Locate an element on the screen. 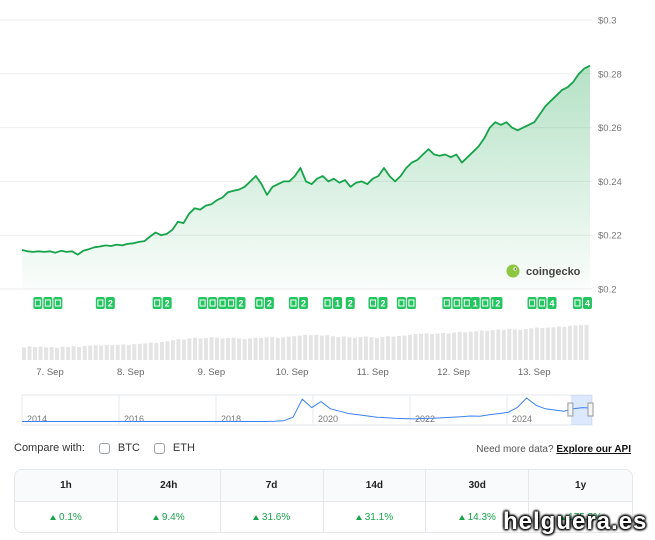 The image size is (655, 540). coingecko-logo: coingecko is located at coordinates (543, 271).